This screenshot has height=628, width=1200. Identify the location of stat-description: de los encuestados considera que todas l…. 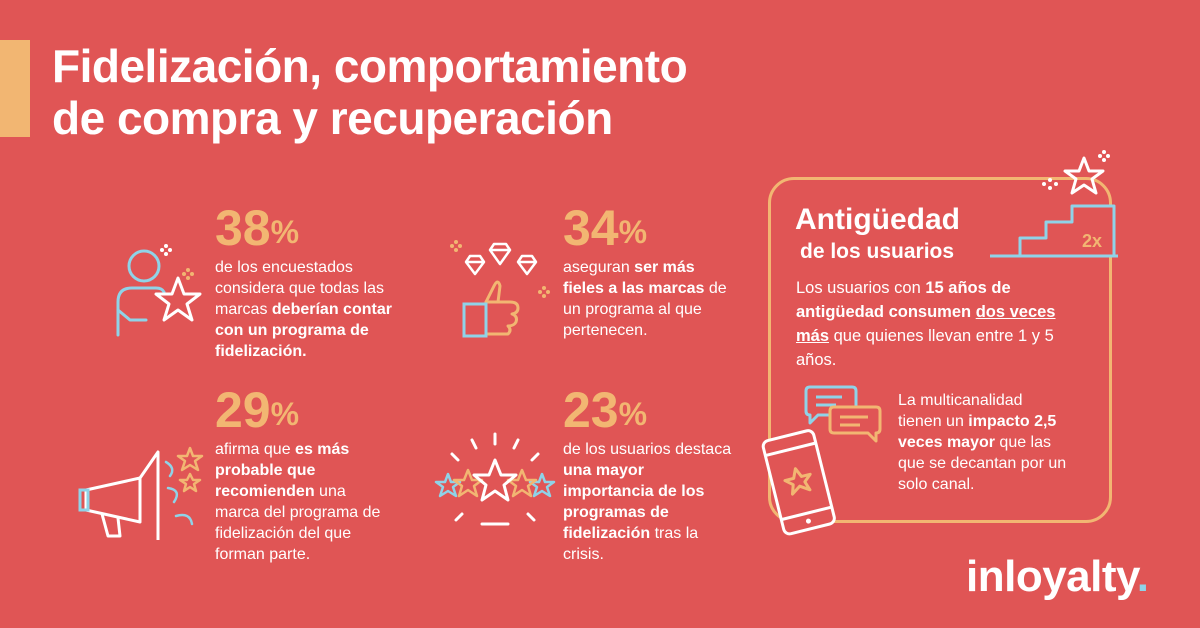
(303, 309).